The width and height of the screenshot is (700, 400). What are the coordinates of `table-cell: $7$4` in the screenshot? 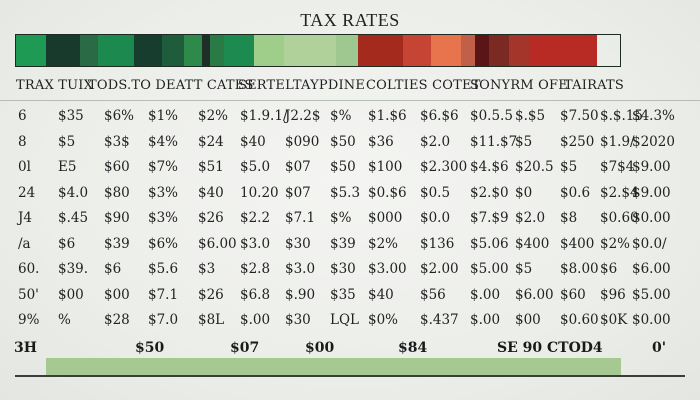 It's located at (617, 167).